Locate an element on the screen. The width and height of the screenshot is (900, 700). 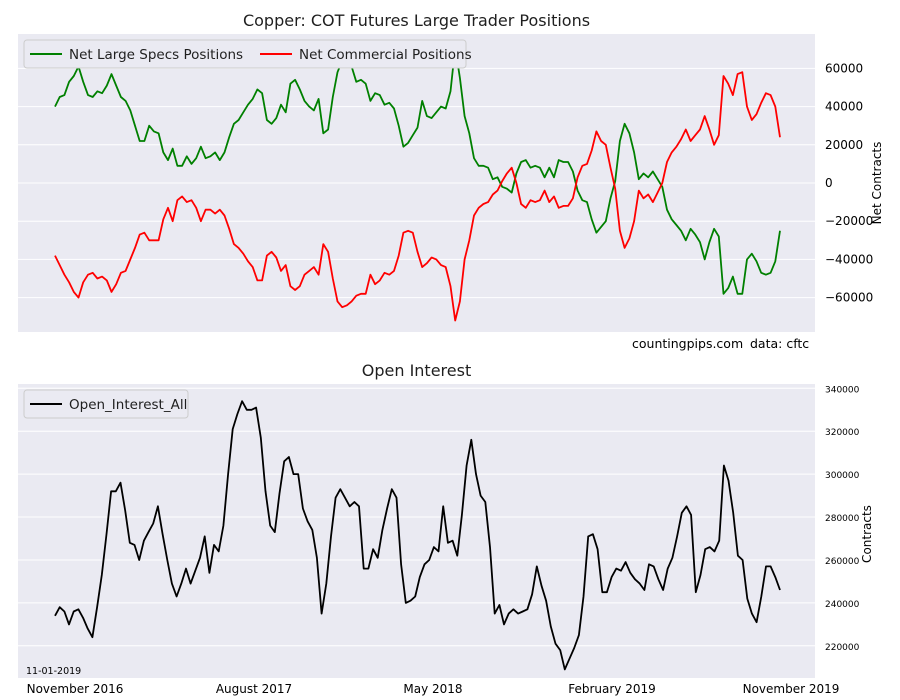
x-tick-label: May 2018 is located at coordinates (432, 689).